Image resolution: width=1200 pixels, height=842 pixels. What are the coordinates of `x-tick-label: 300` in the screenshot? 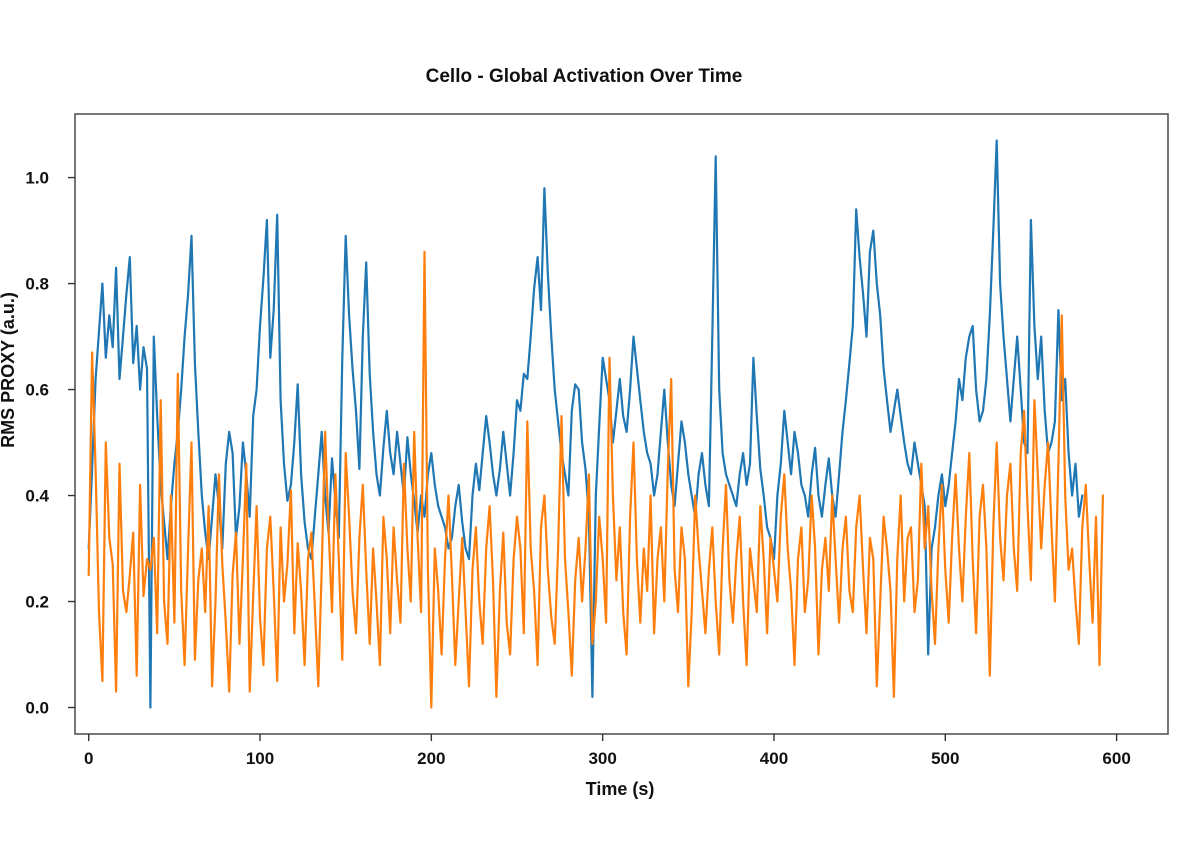 It's located at (602, 758).